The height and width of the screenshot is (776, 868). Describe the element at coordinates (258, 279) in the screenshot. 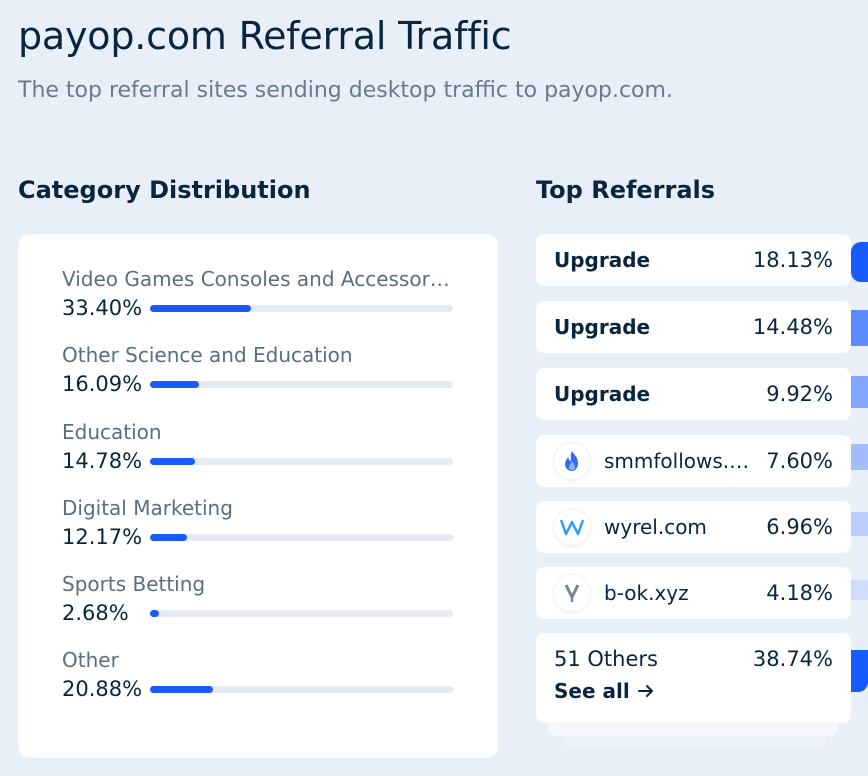

I see `category-name: Video Games Consoles and Accessories` at that location.